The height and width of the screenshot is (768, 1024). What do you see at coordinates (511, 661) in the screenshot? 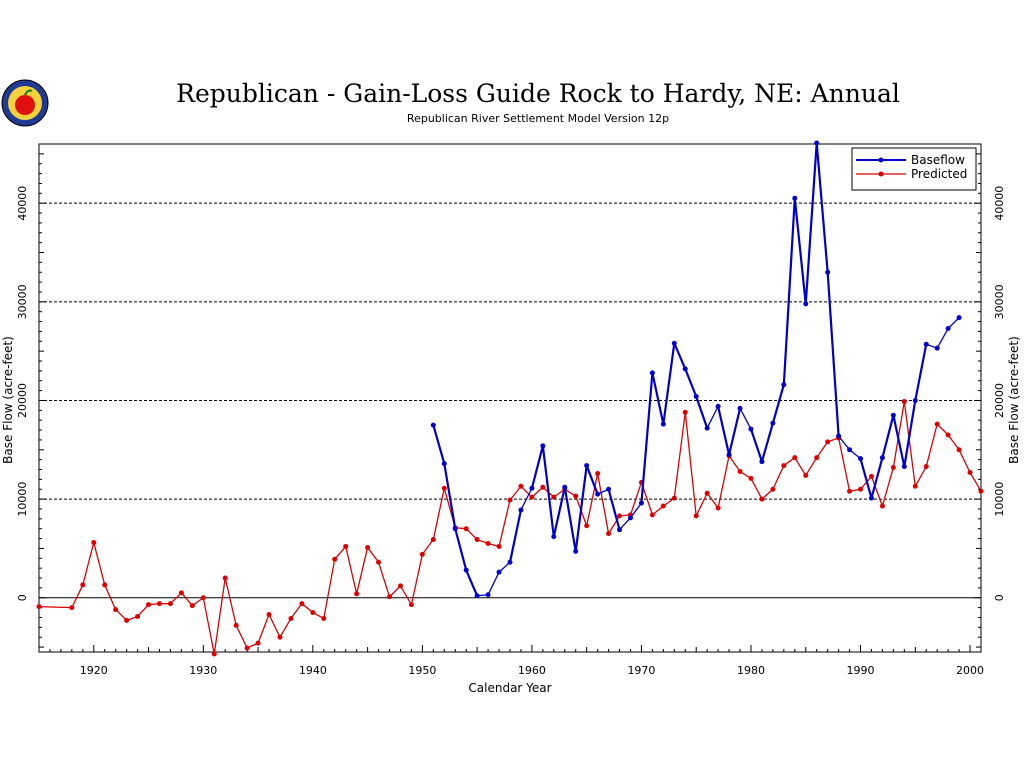
I see `x-axis: 1920 1930 1940 1950 1960 1970 1980 1990 2000` at bounding box center [511, 661].